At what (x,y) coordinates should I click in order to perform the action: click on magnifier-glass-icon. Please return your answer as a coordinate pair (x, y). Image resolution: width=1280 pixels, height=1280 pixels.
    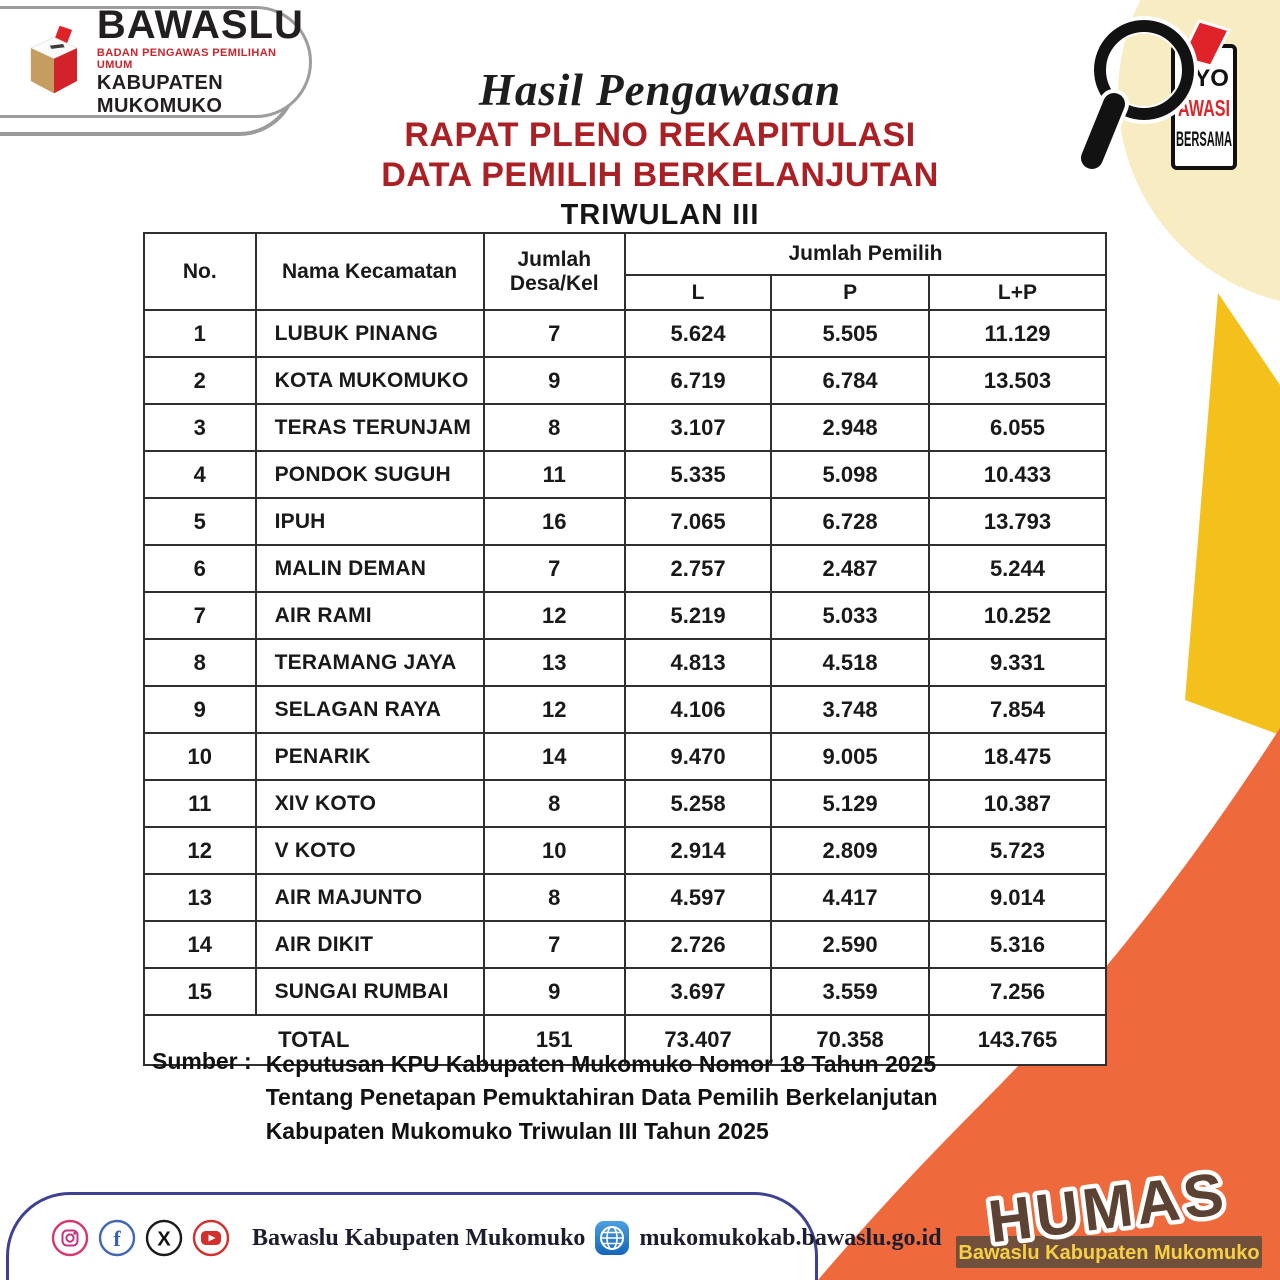
    Looking at the image, I should click on (1144, 70).